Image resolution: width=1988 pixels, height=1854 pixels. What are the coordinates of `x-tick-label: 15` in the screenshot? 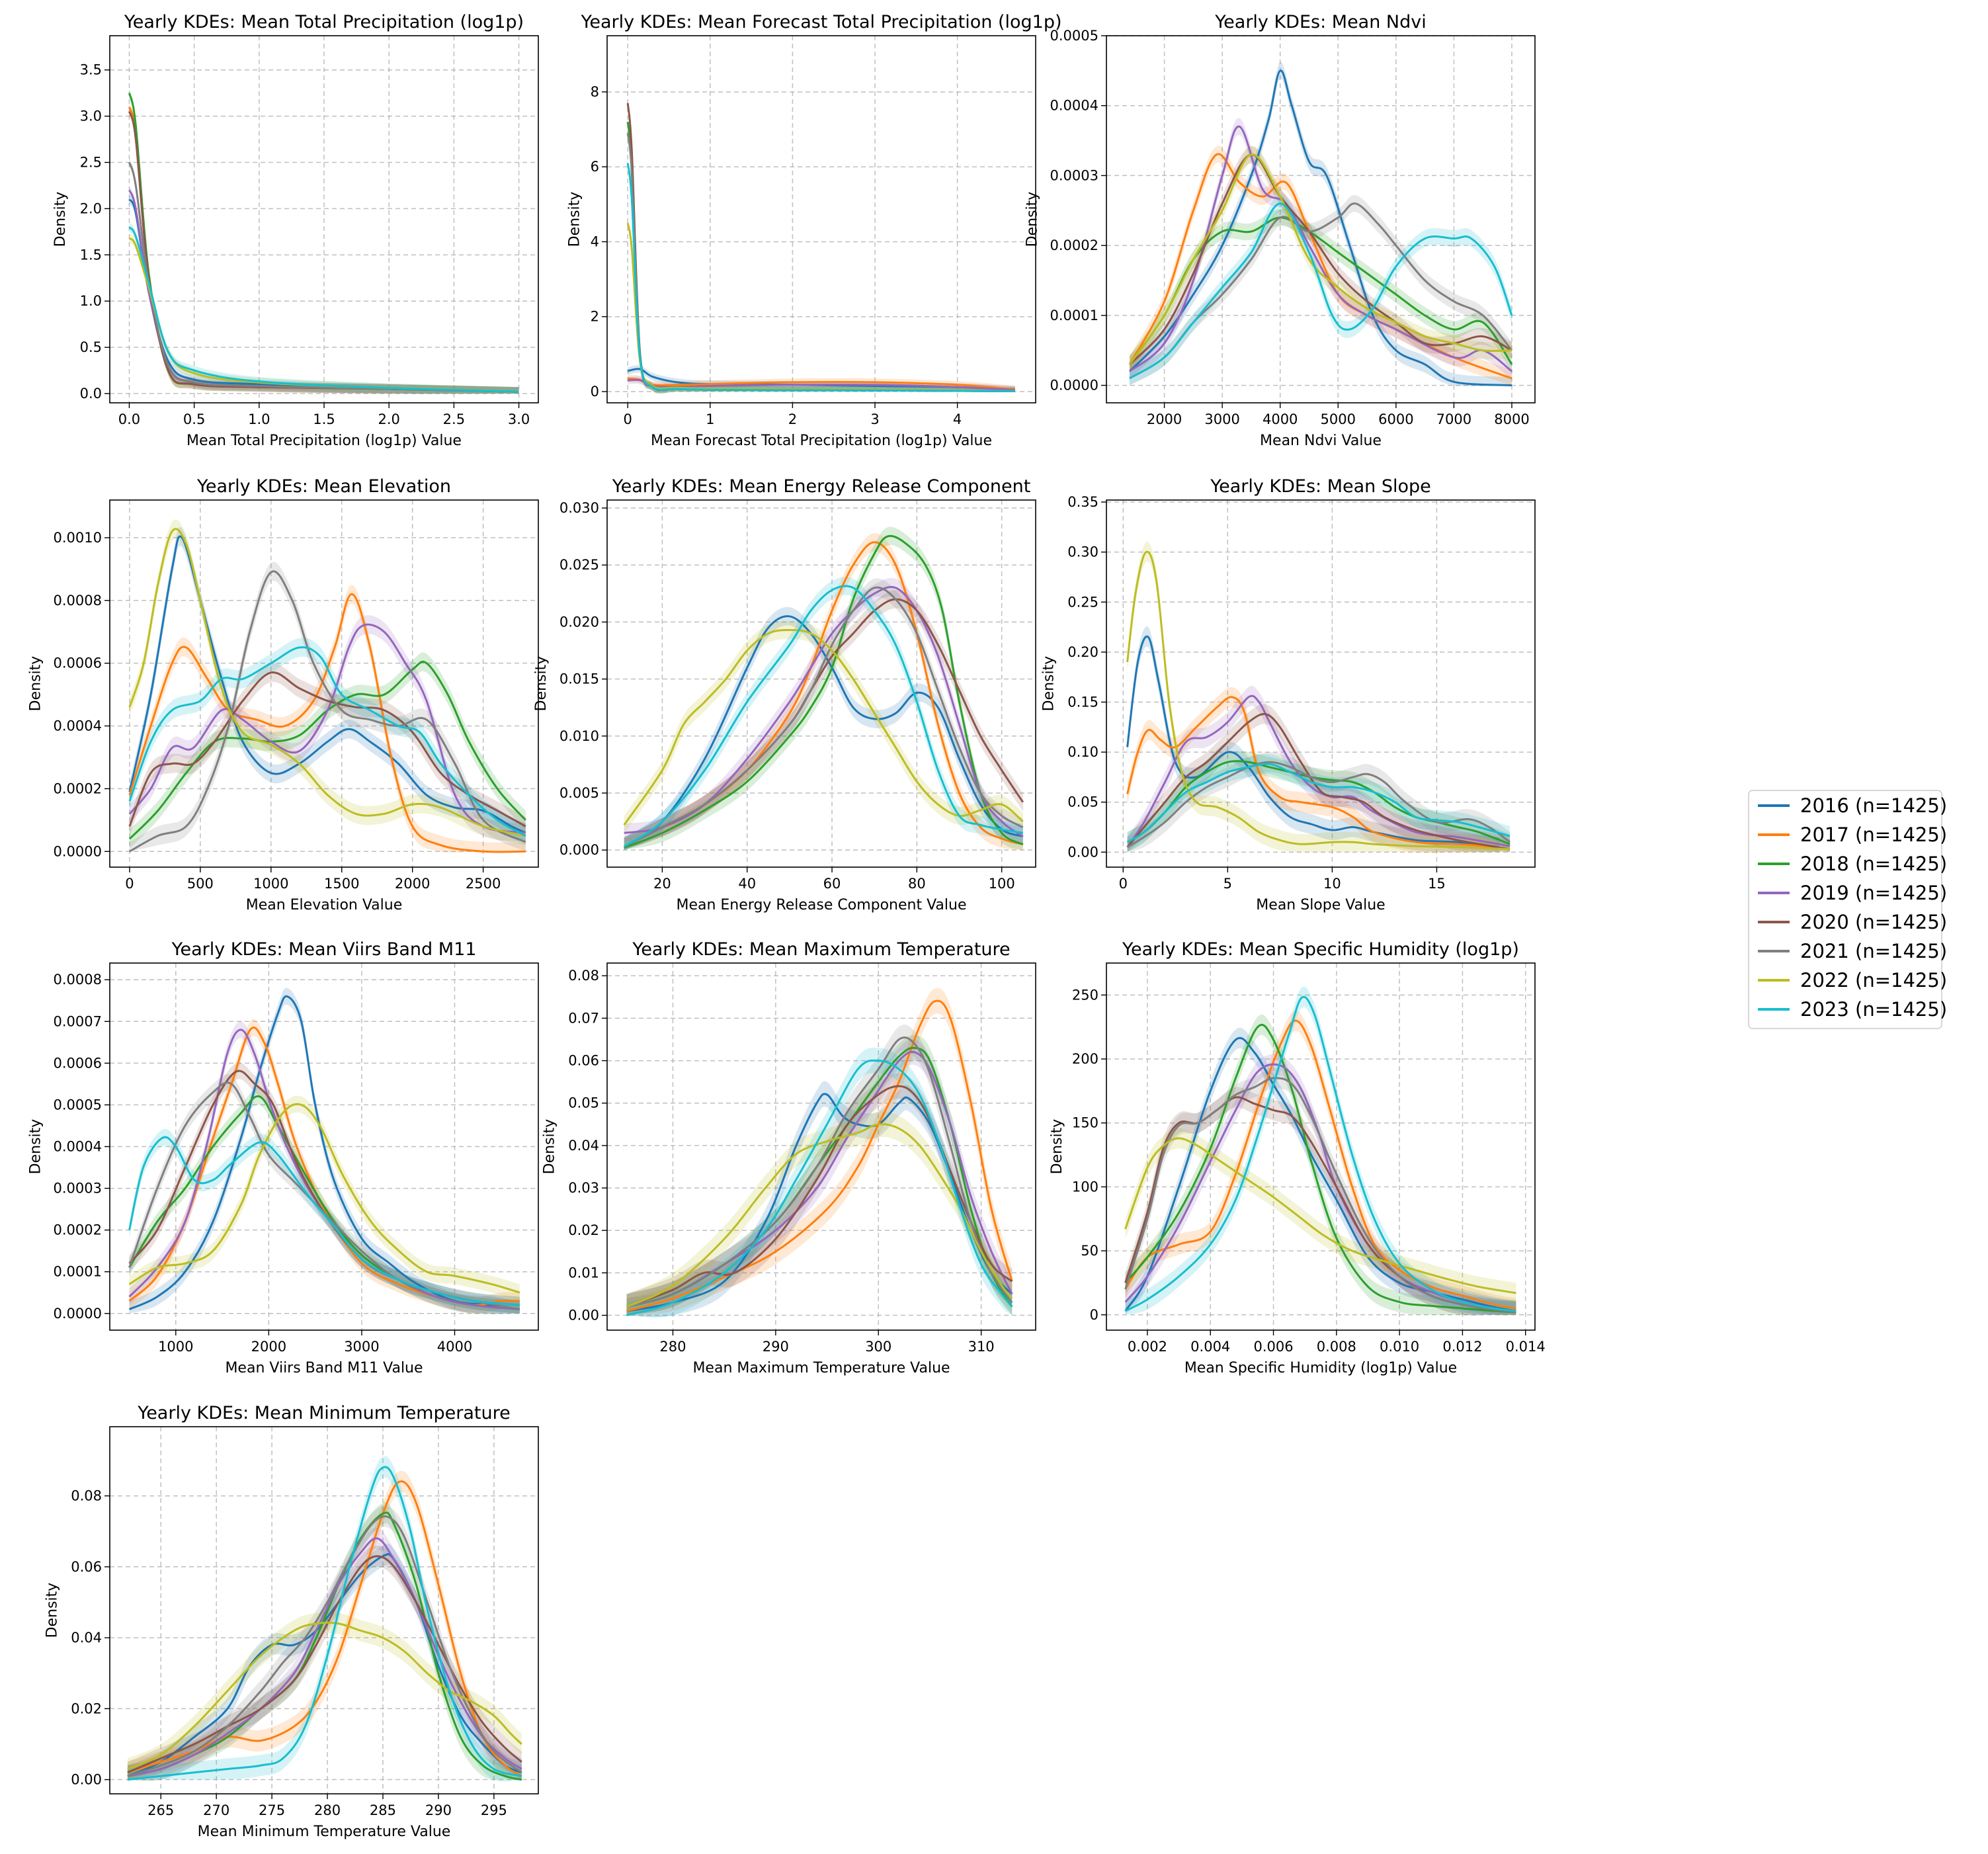 It's located at (1437, 884).